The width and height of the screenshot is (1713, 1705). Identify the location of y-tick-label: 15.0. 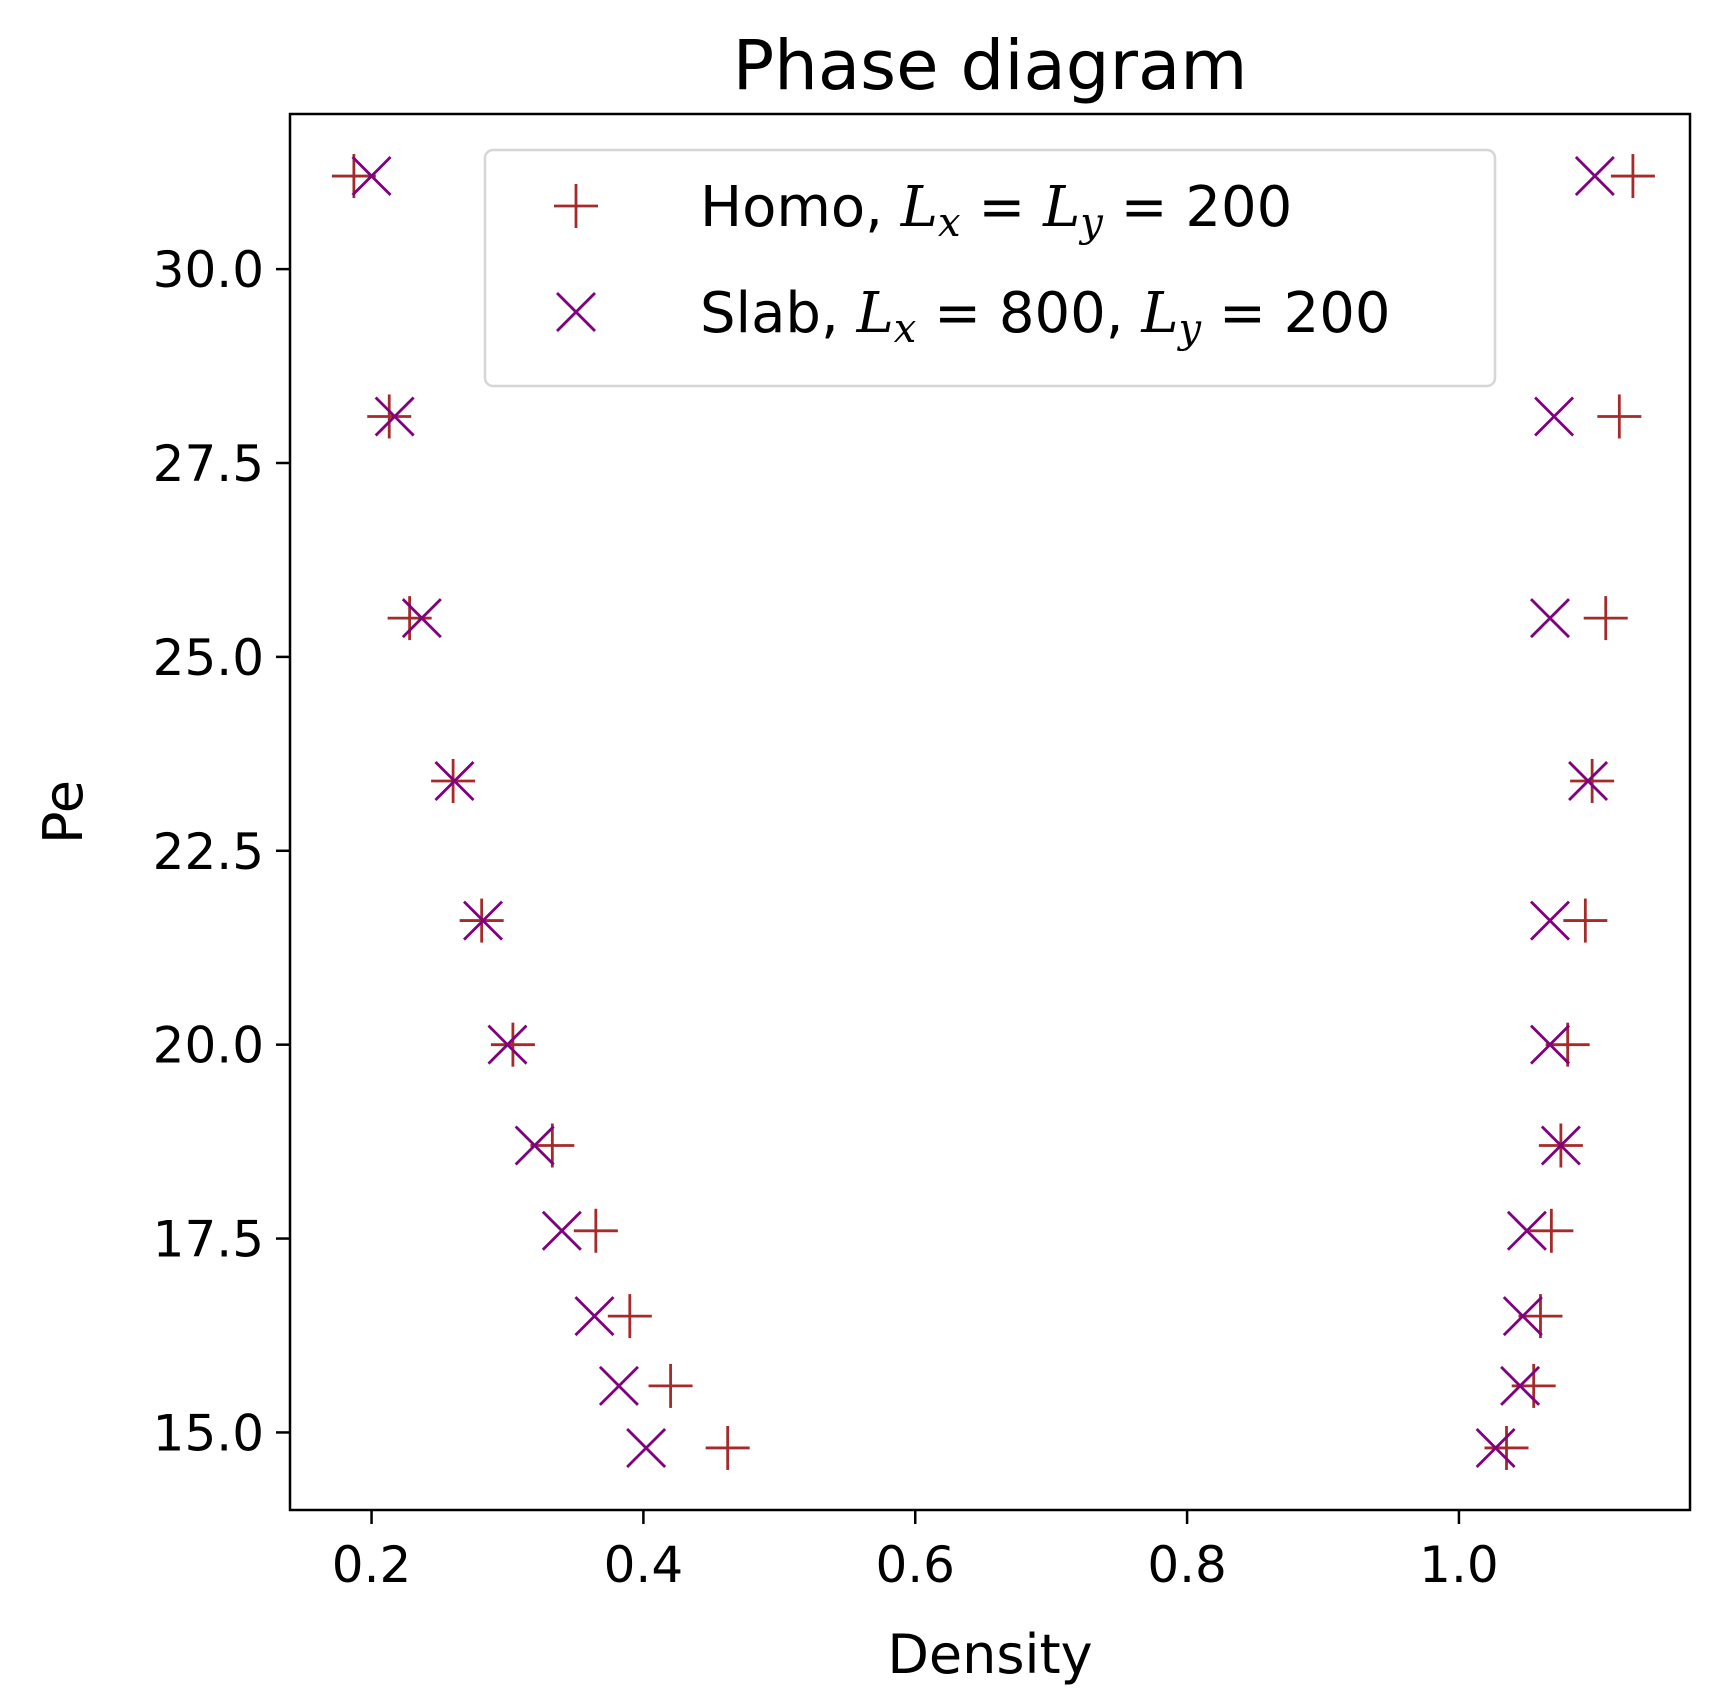
(208, 1433).